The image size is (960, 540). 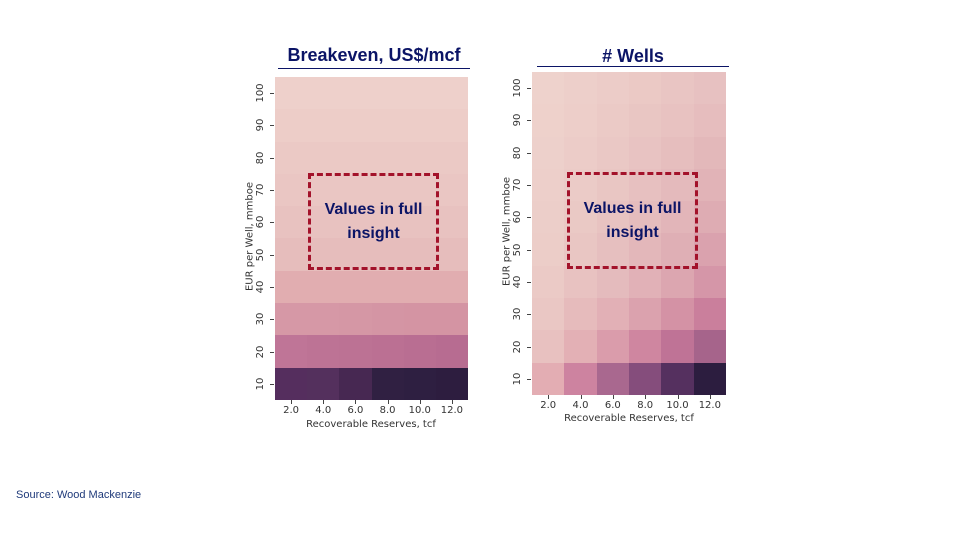 I want to click on y-tick-label: 90, so click(x=517, y=120).